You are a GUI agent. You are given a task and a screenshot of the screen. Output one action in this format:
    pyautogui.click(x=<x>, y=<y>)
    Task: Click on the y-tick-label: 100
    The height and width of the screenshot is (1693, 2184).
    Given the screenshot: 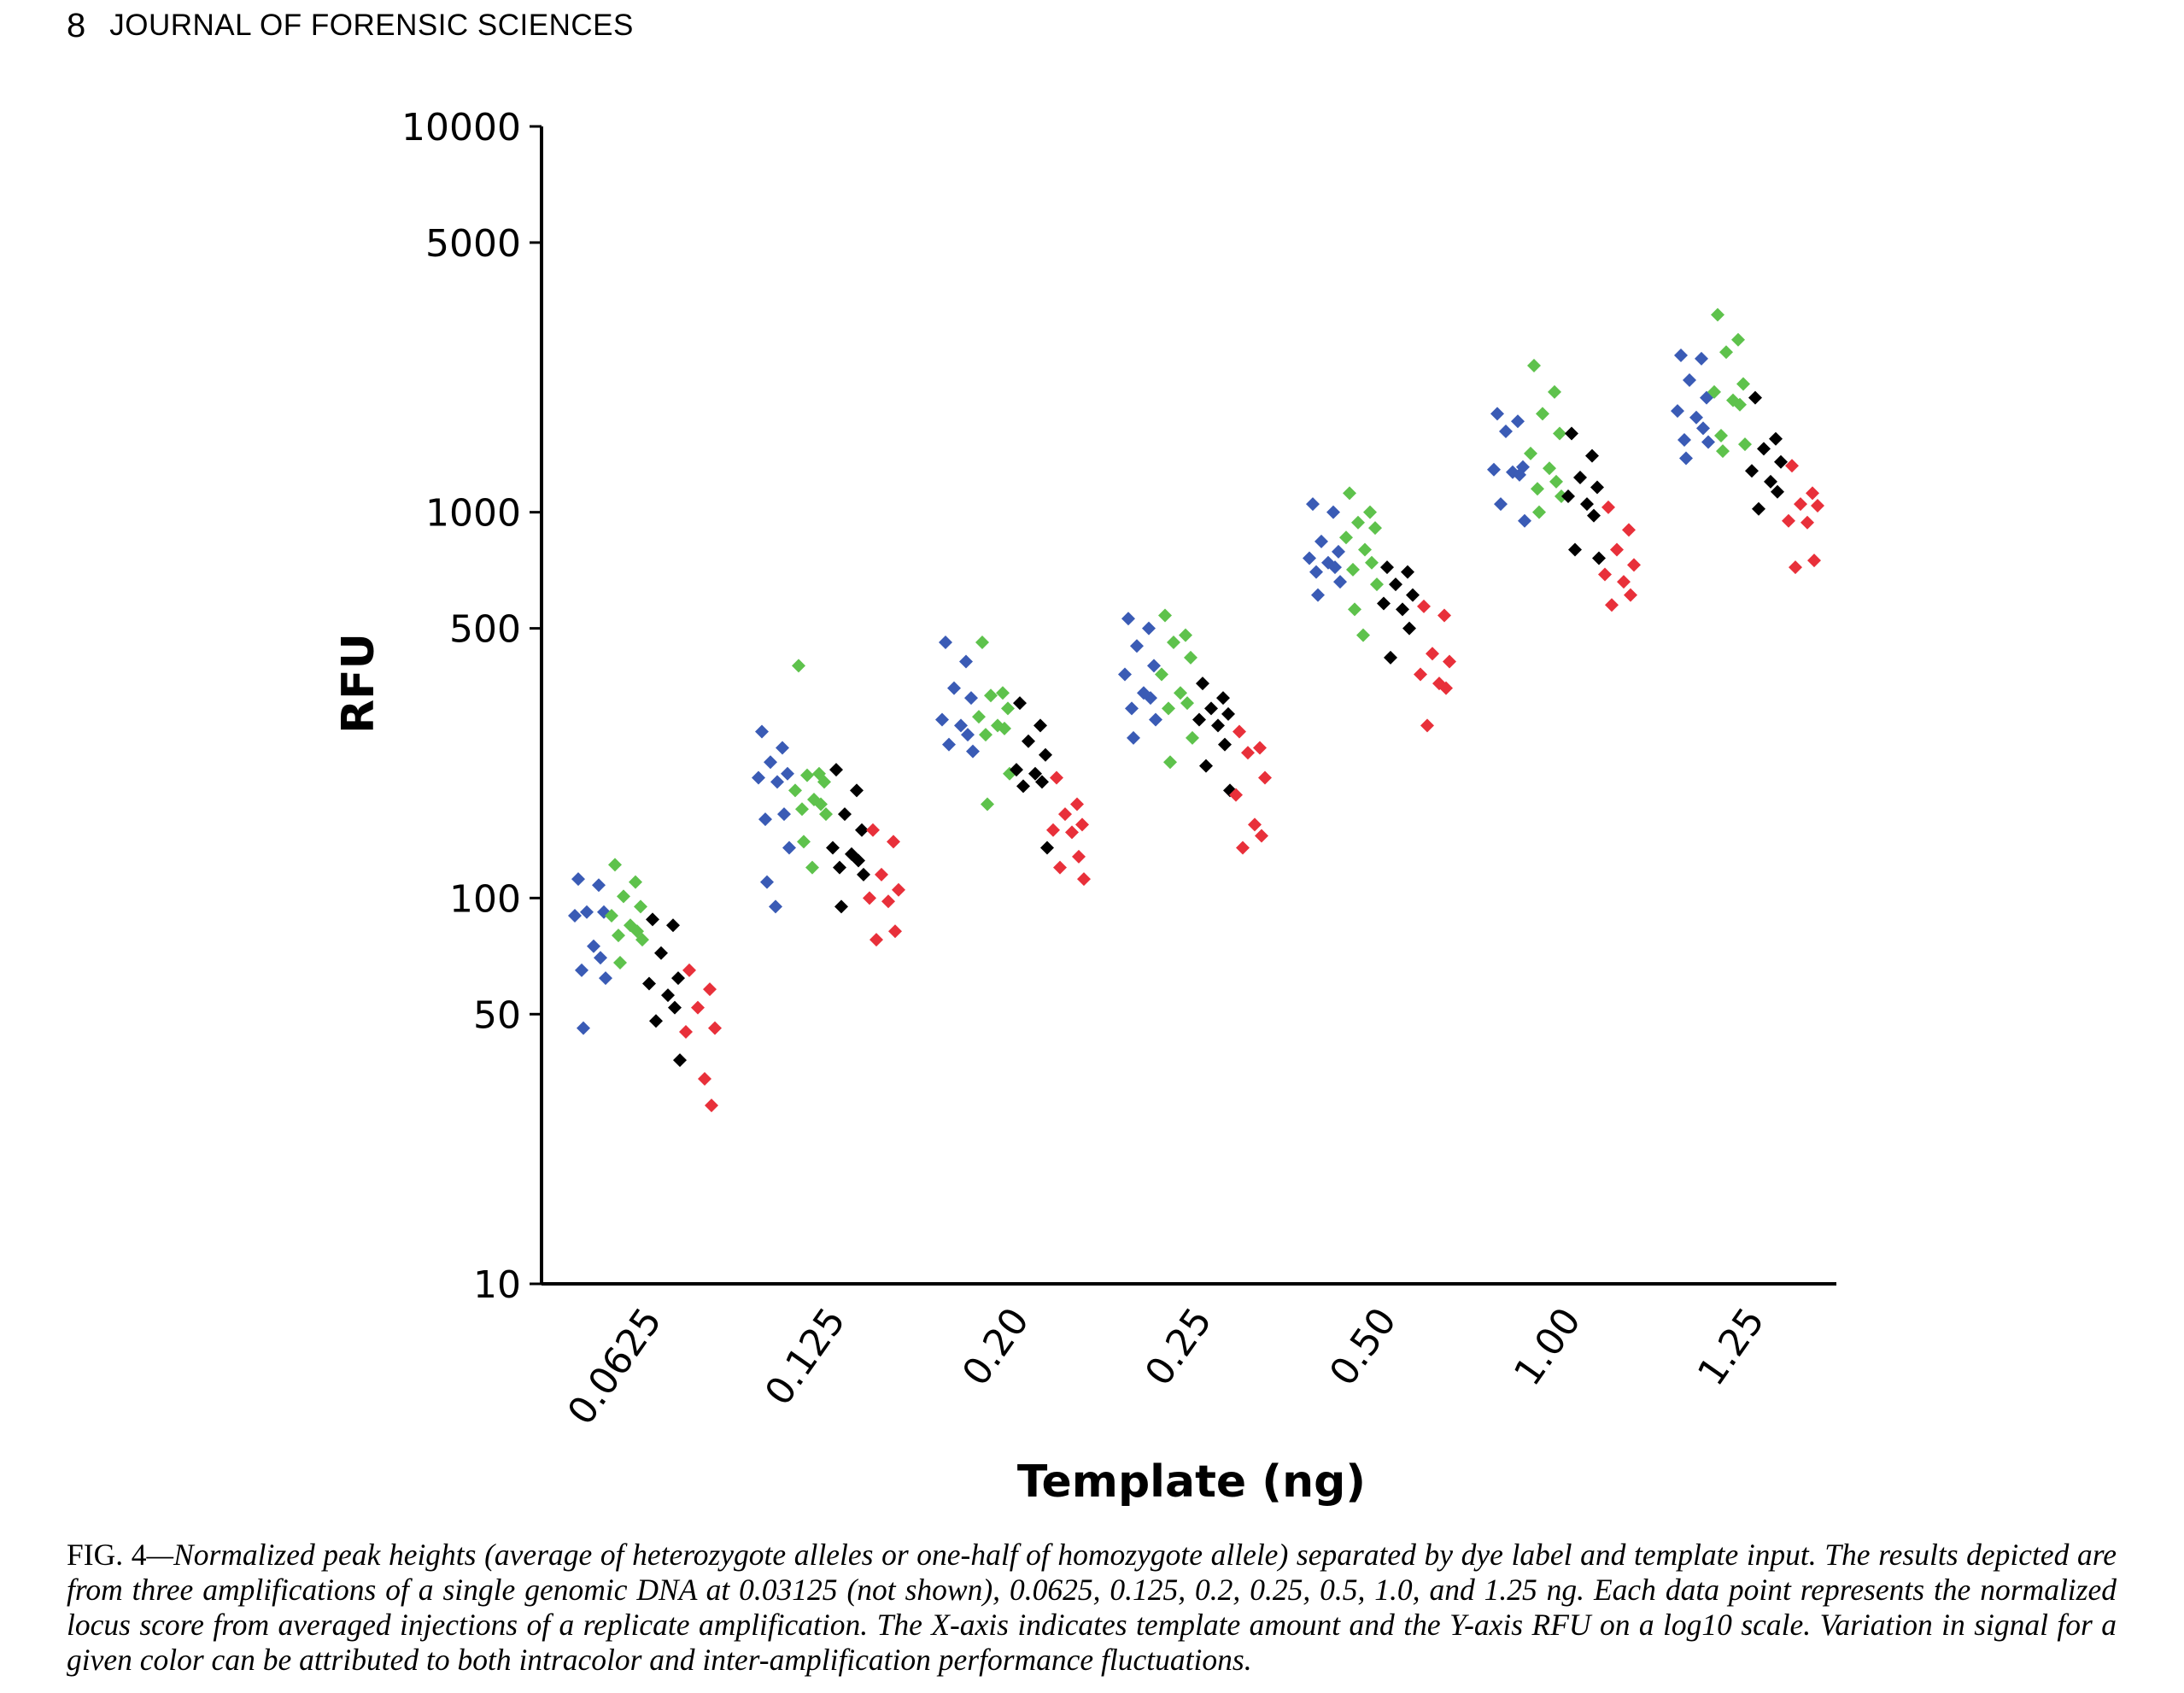 What is the action you would take?
    pyautogui.click(x=485, y=899)
    